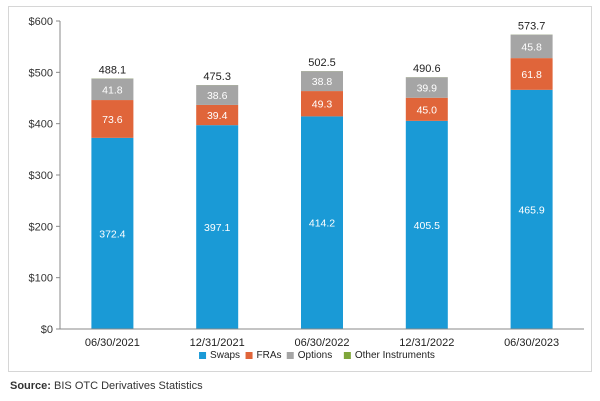 This screenshot has width=600, height=401. Describe the element at coordinates (113, 70) in the screenshot. I see `total-label: 488.1` at that location.